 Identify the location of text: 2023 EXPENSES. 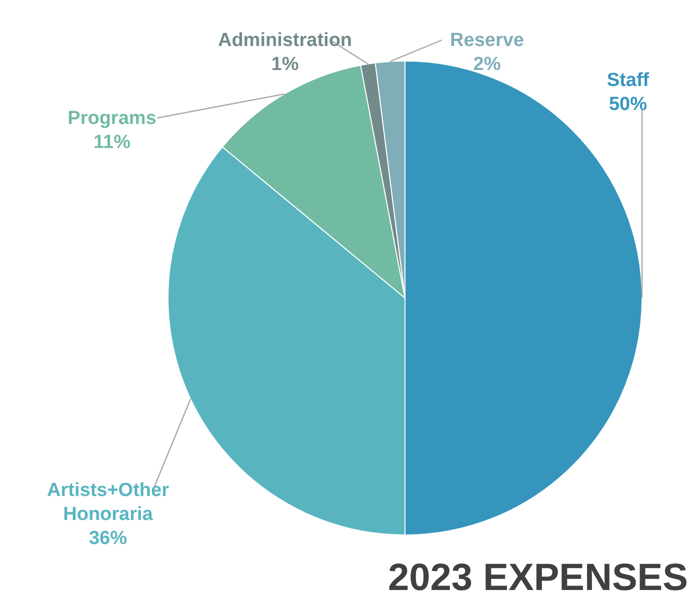
(538, 578).